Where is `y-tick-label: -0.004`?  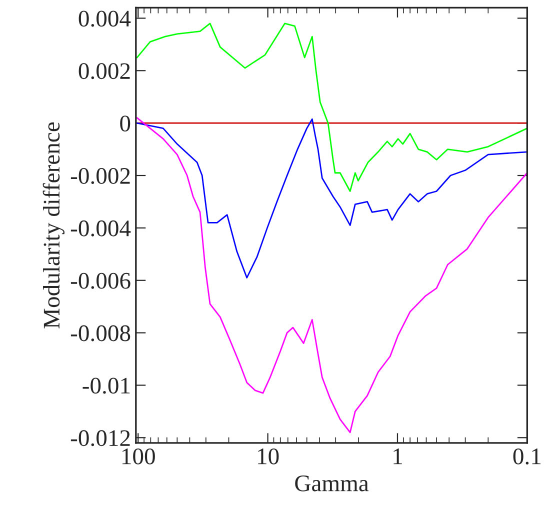 y-tick-label: -0.004 is located at coordinates (100, 228).